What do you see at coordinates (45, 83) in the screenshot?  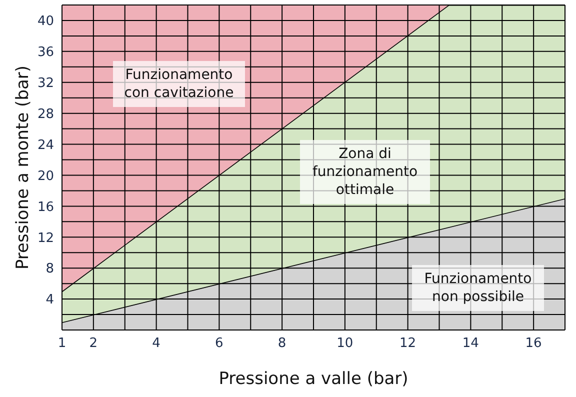 I see `y-tick-label: 32` at bounding box center [45, 83].